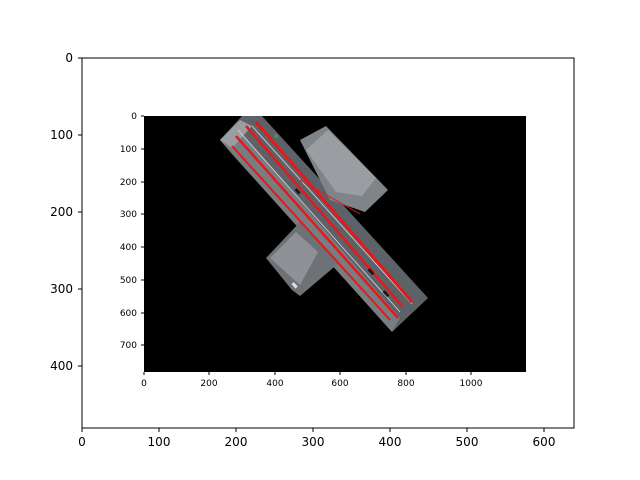 The height and width of the screenshot is (480, 640). I want to click on inner-y-tick-label: 500, so click(128, 281).